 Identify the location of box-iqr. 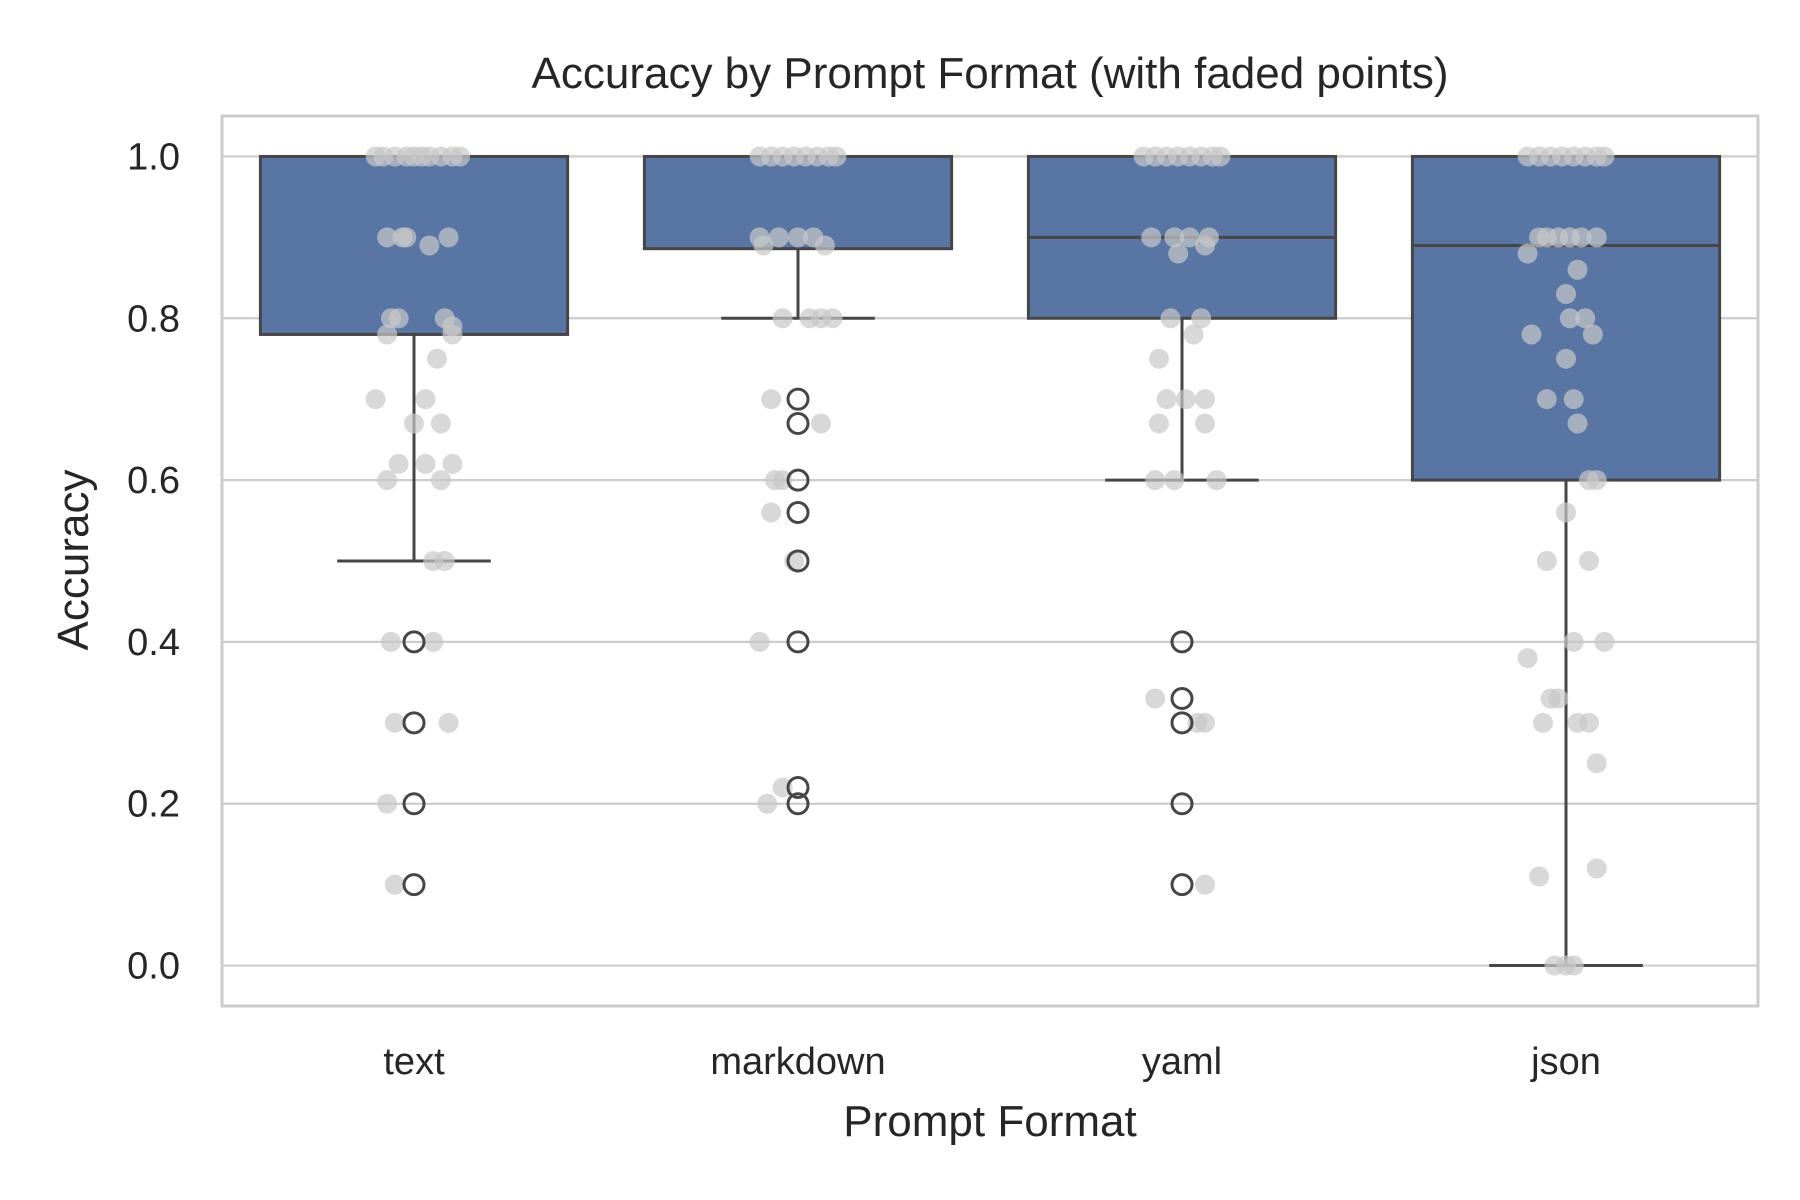
(414, 245).